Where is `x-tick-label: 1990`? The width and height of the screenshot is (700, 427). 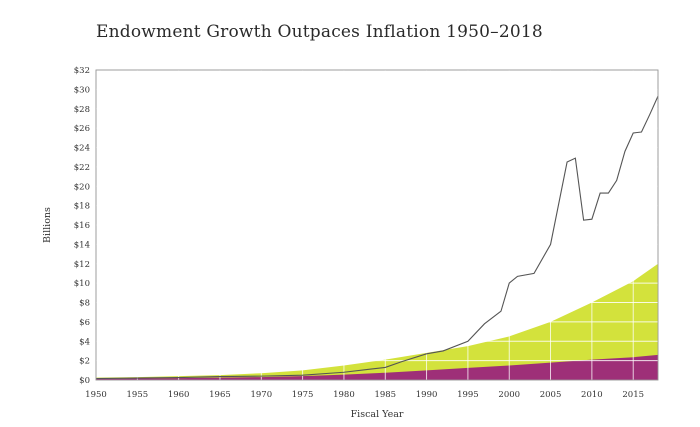
x-tick-label: 1990 is located at coordinates (427, 395).